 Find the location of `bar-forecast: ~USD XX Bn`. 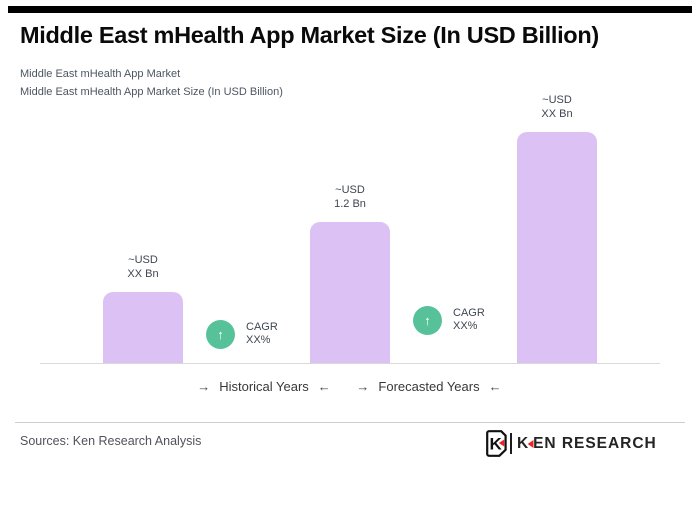

bar-forecast: ~USD XX Bn is located at coordinates (557, 228).